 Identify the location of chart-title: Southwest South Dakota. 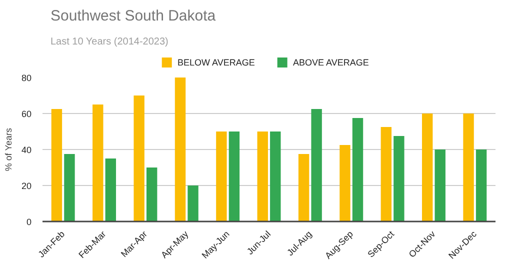
(133, 16).